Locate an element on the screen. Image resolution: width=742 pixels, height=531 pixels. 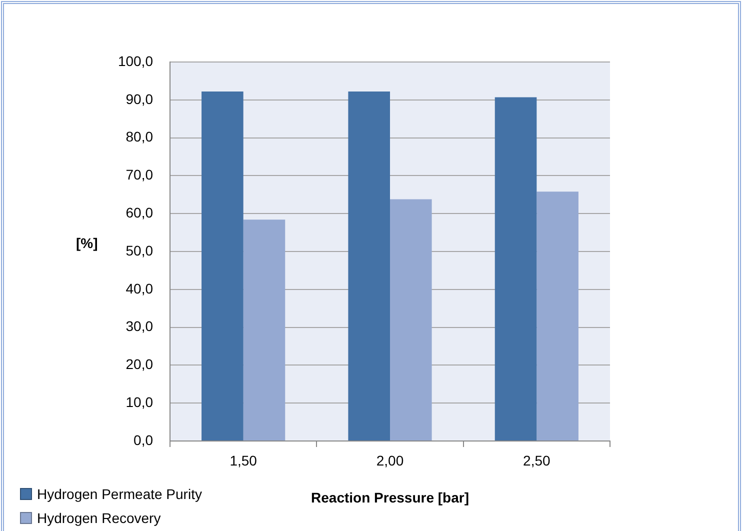
y-tick-label: 10,0 is located at coordinates (140, 402).